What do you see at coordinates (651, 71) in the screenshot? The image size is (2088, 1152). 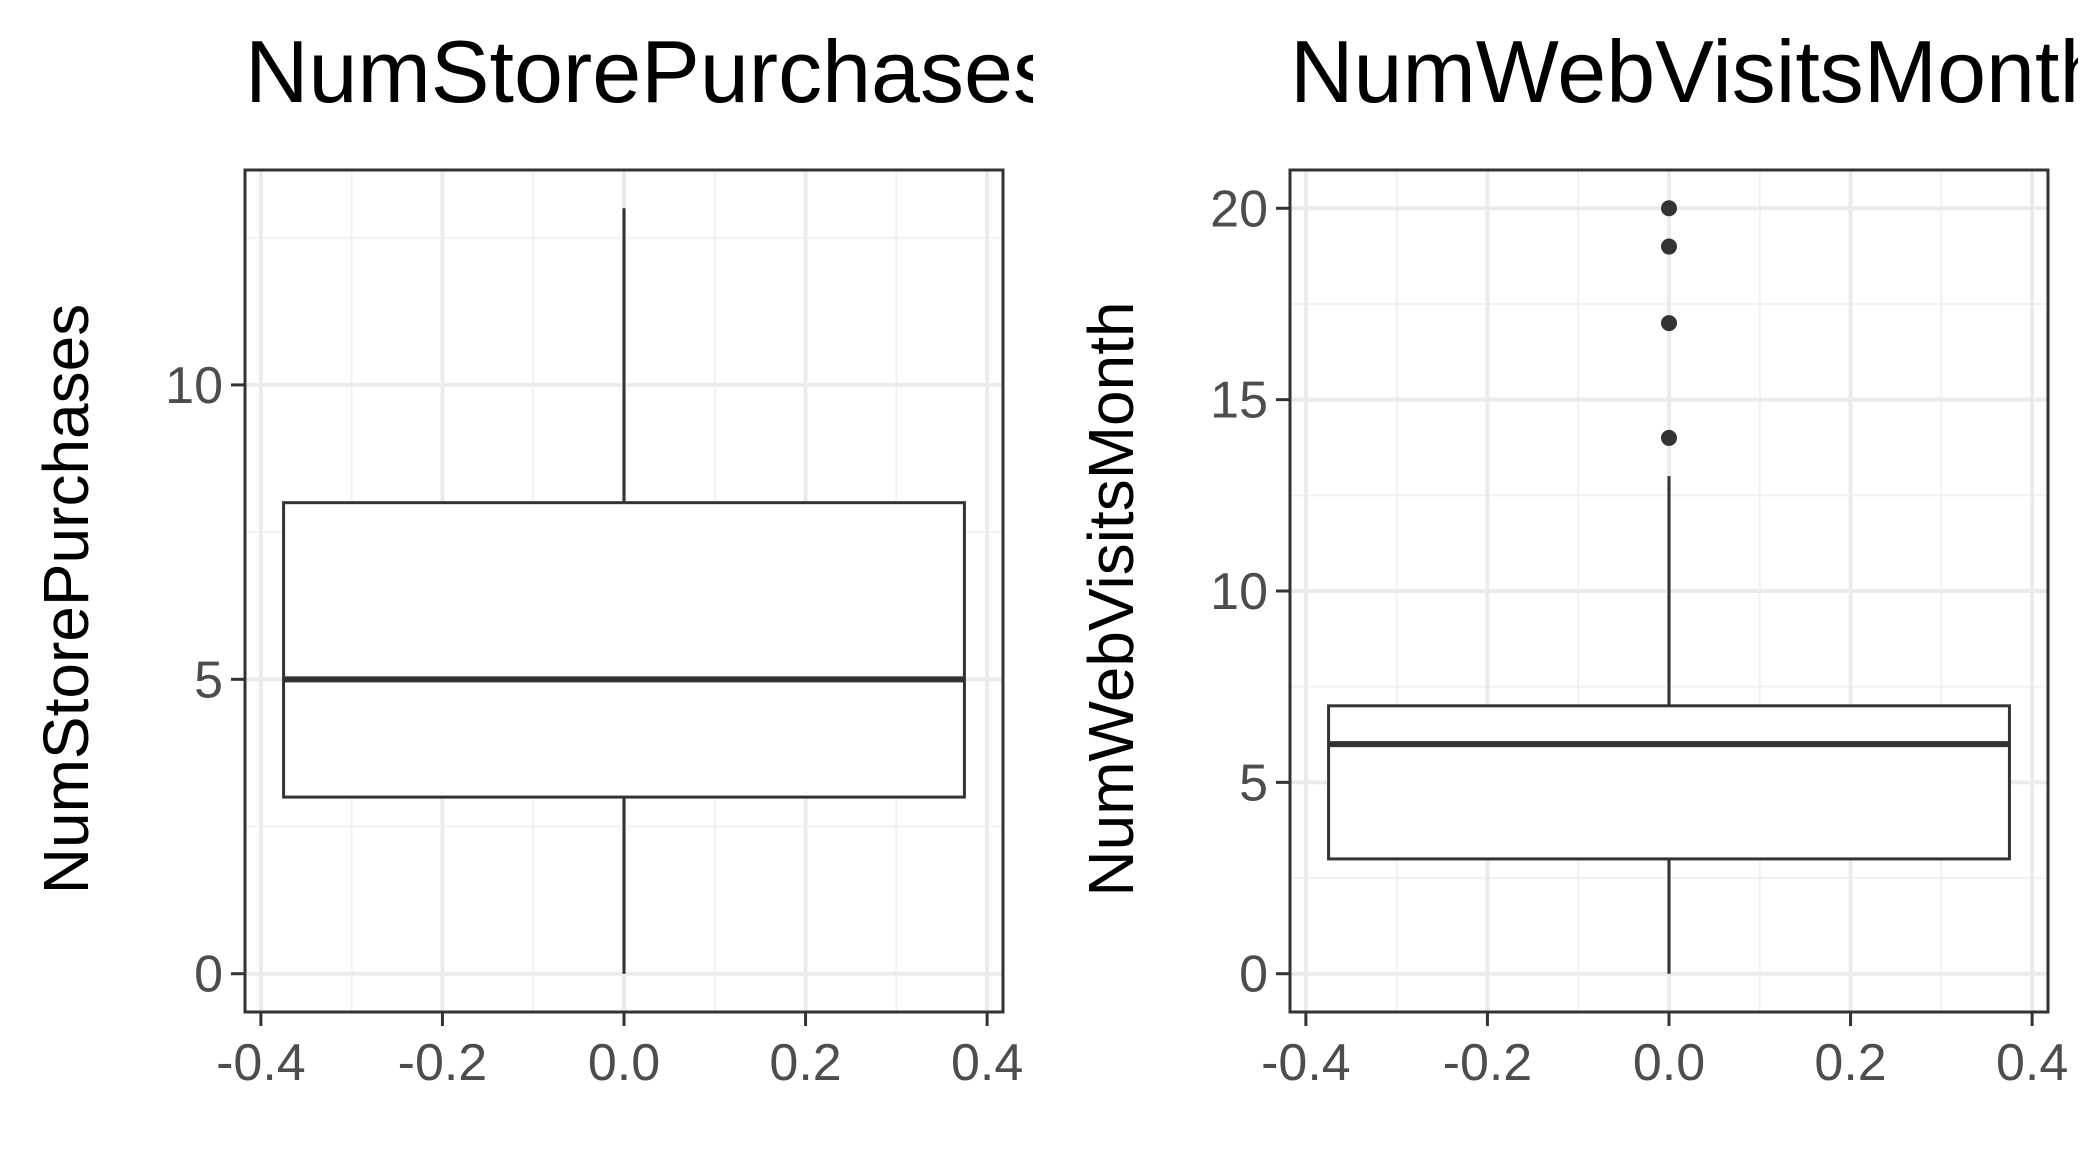 I see `chart-title: NumStorePurchases` at bounding box center [651, 71].